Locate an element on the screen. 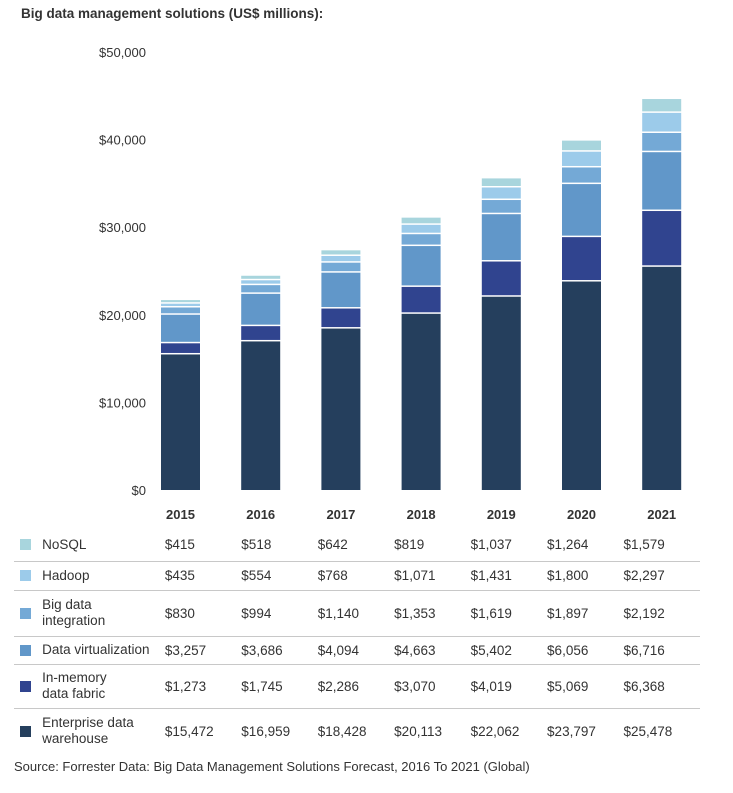 The width and height of the screenshot is (733, 793). series-name: Big data integration is located at coordinates (103, 613).